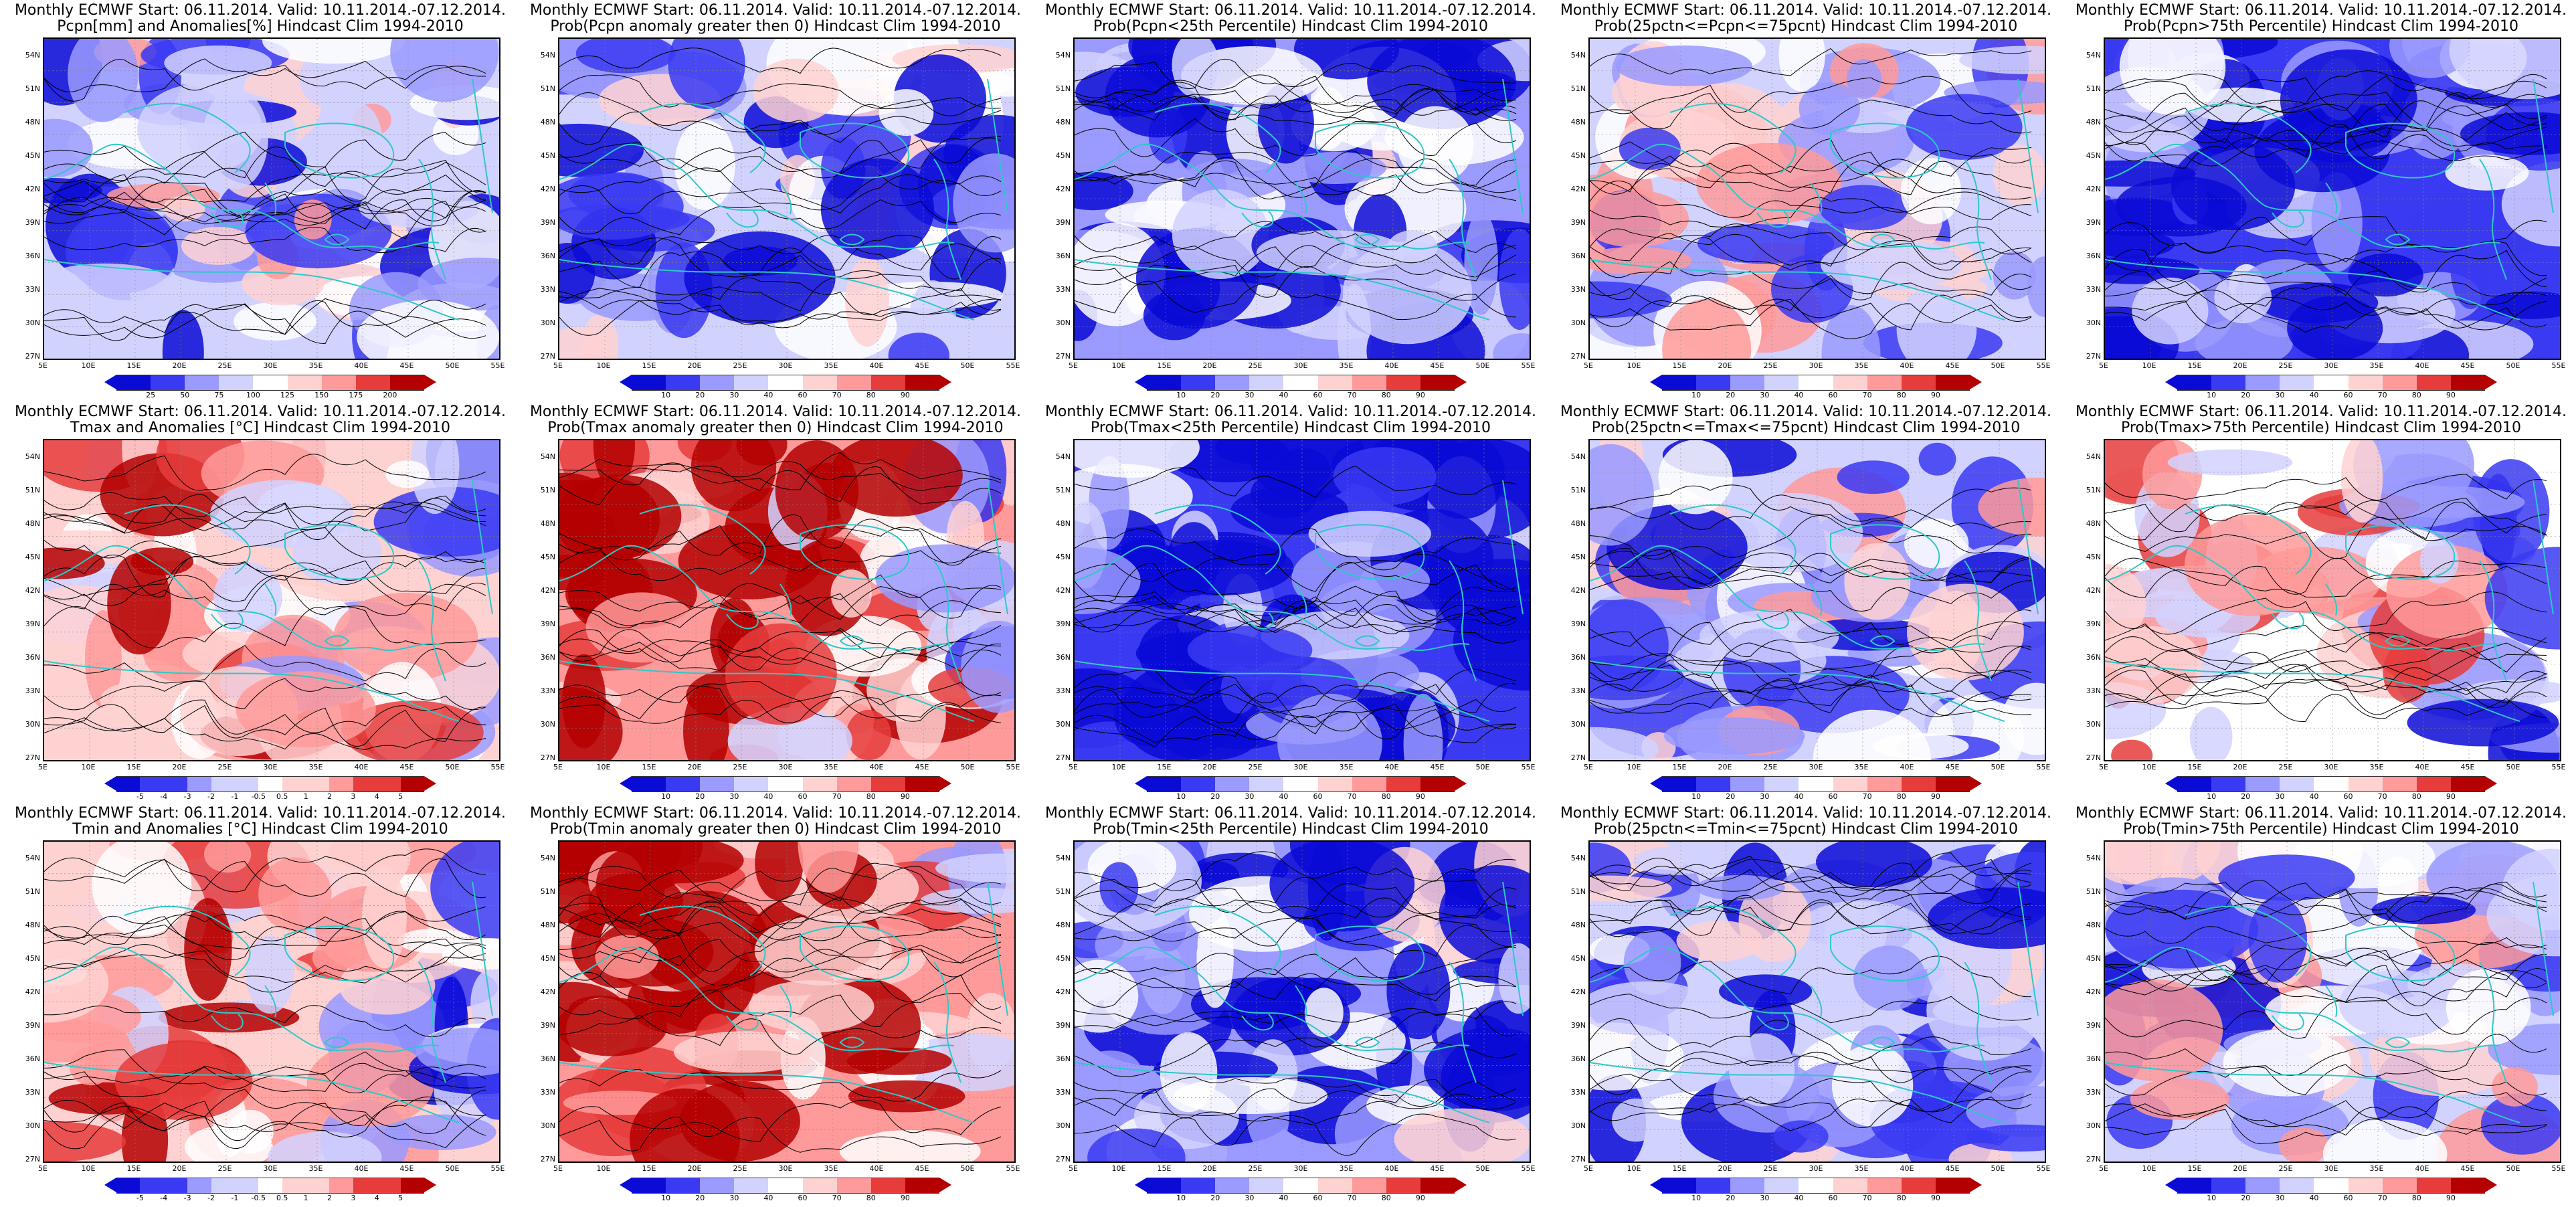  I want to click on latitude-label: 36N, so click(1063, 1058).